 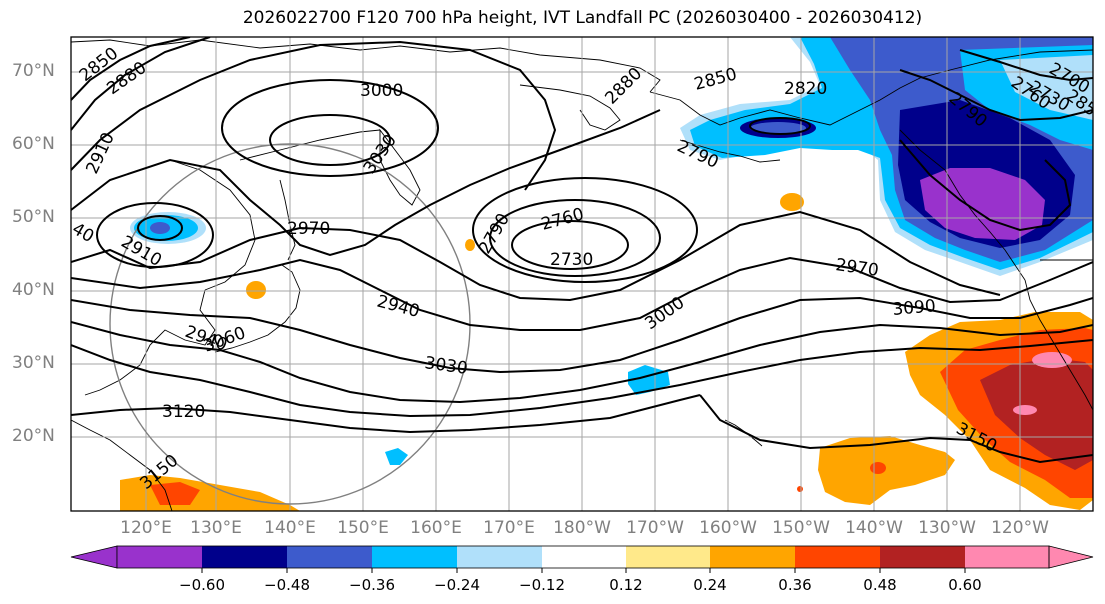 What do you see at coordinates (256, 290) in the screenshot?
I see `ivt-small-orange-japan` at bounding box center [256, 290].